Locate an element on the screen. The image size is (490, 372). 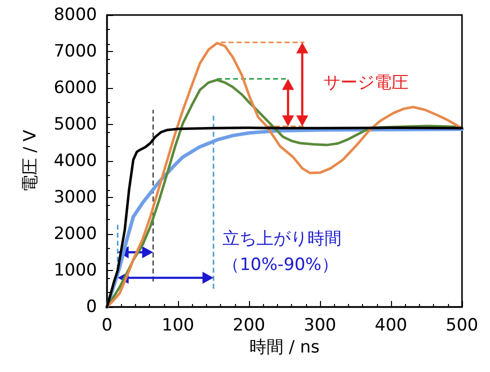
x-tick-label: 500 is located at coordinates (462, 326).